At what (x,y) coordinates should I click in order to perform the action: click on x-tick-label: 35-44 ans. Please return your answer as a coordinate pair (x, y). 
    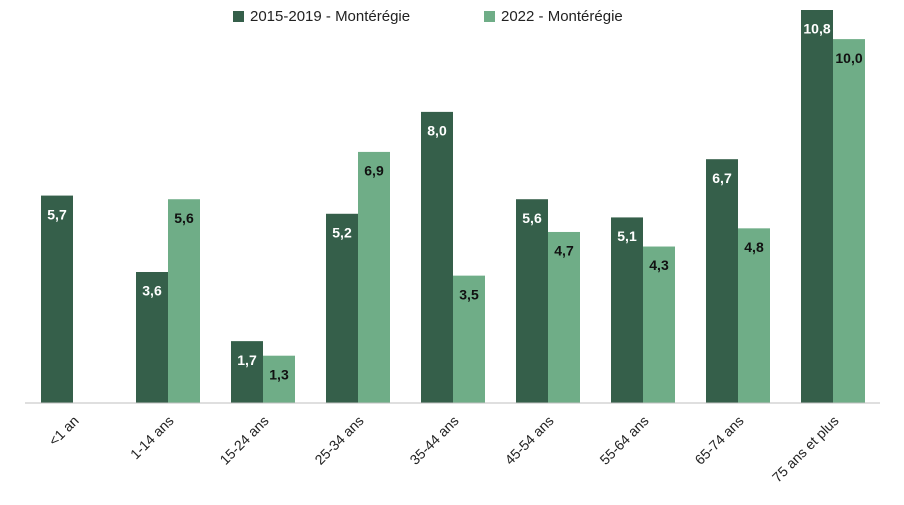
    Looking at the image, I should click on (433, 439).